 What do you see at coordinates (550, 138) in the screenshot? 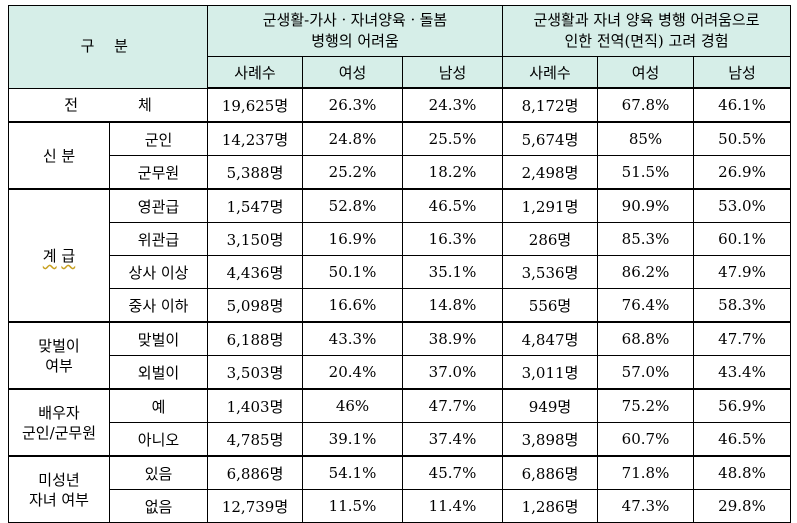
I see `cell-count-2: 5,674명` at bounding box center [550, 138].